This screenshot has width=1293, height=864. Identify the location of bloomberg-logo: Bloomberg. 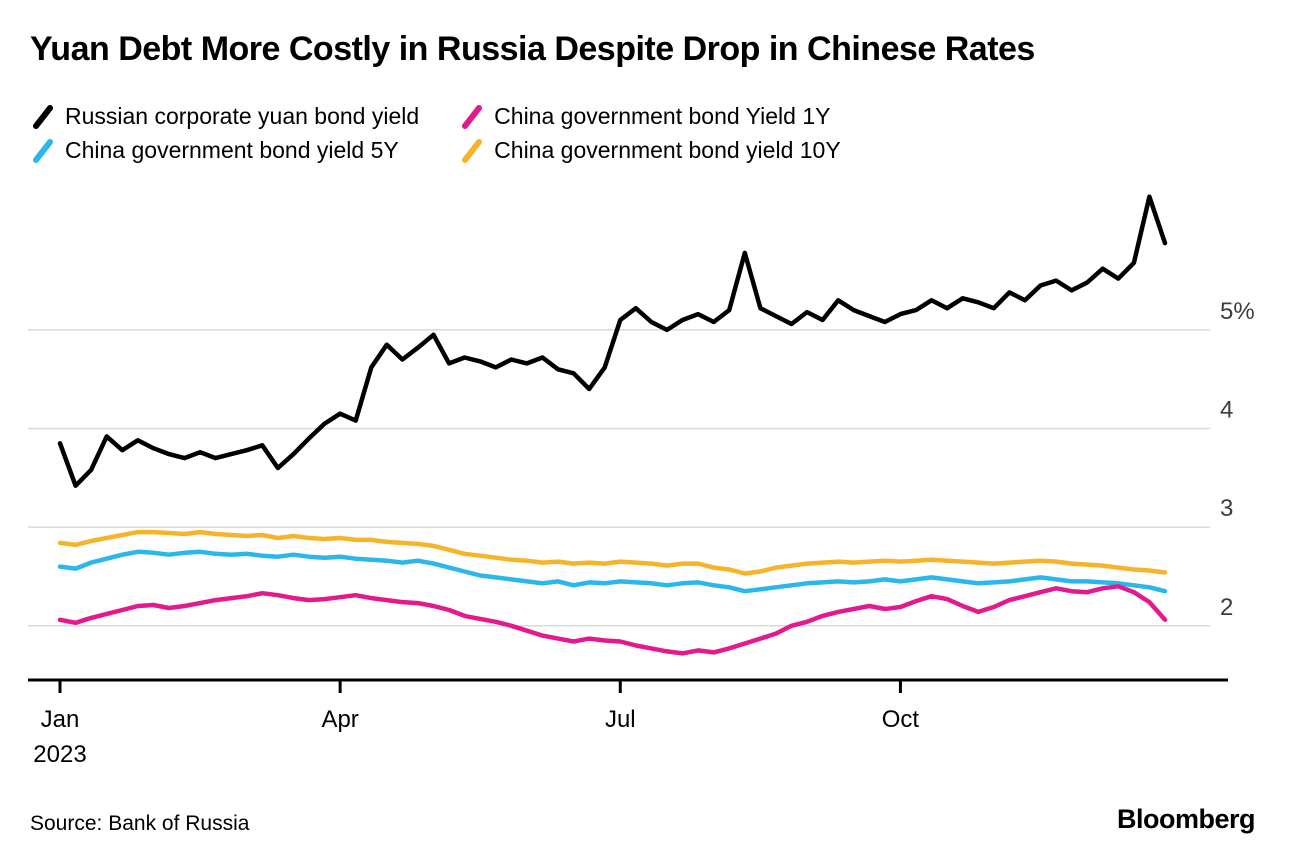
(1186, 819).